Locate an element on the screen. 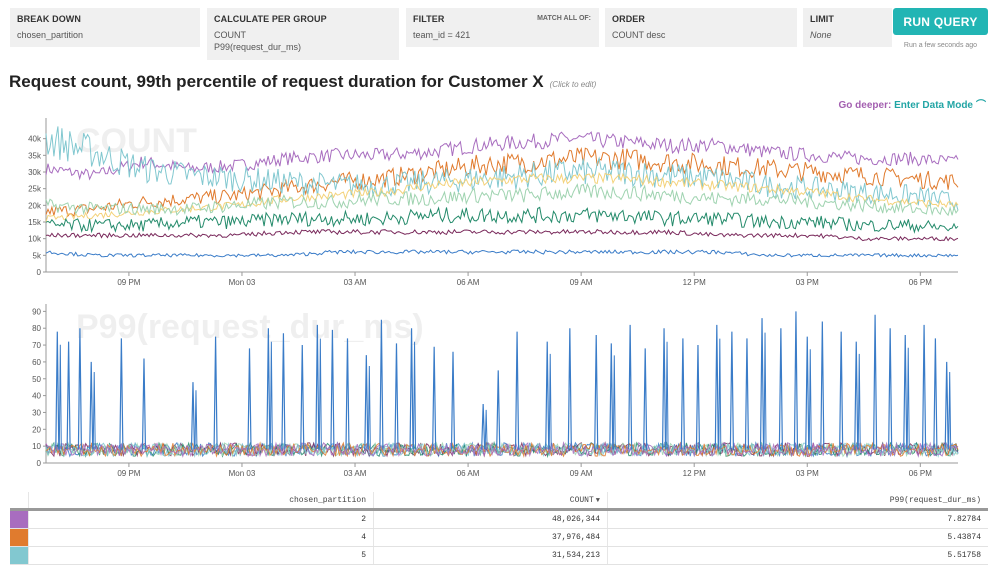 Image resolution: width=1000 pixels, height=565 pixels. table-row: 2 48,026,344 7.82784 is located at coordinates (499, 520).